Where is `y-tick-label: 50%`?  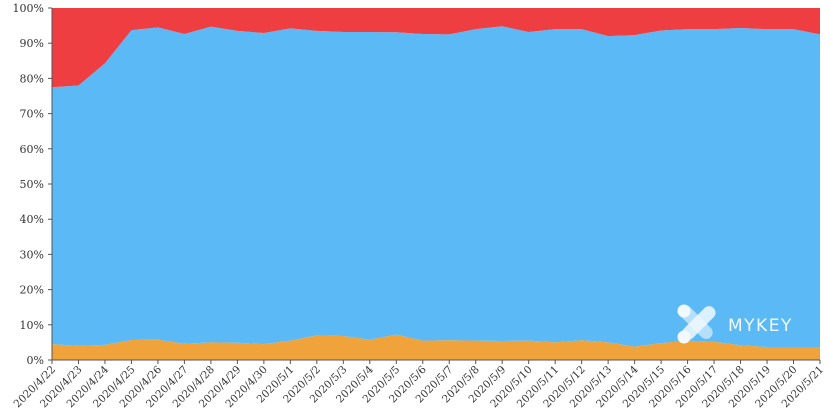
y-tick-label: 50% is located at coordinates (32, 184).